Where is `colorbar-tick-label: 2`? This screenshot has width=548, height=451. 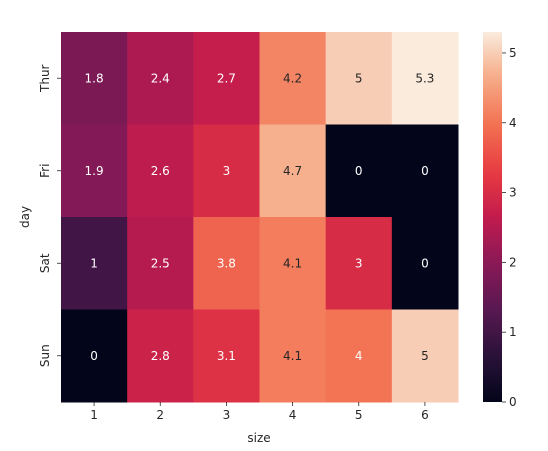
colorbar-tick-label: 2 is located at coordinates (513, 262).